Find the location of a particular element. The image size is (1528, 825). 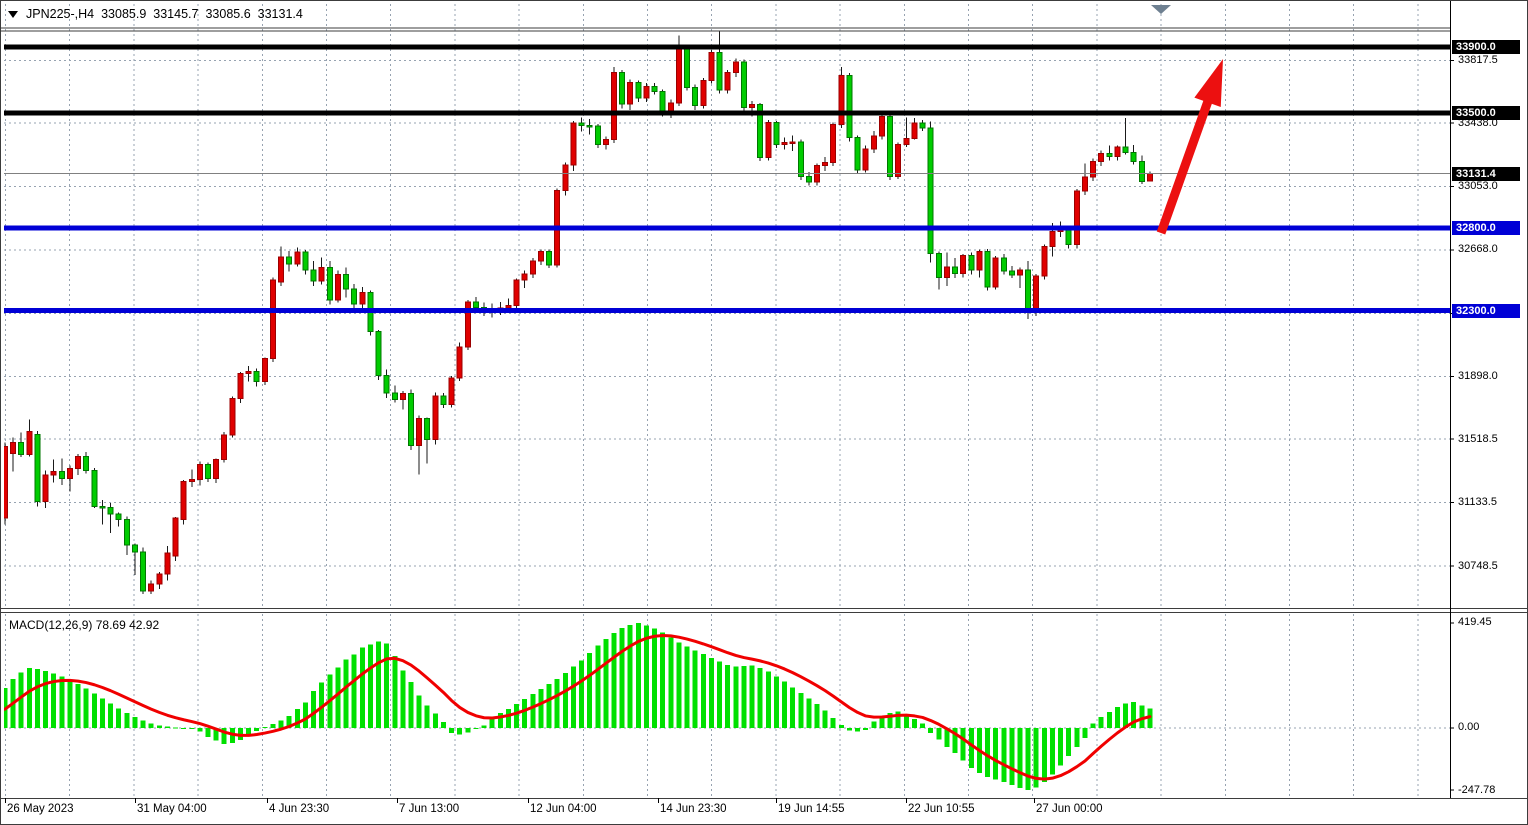

macd-axis-tick-label: -247.78 is located at coordinates (1477, 789).